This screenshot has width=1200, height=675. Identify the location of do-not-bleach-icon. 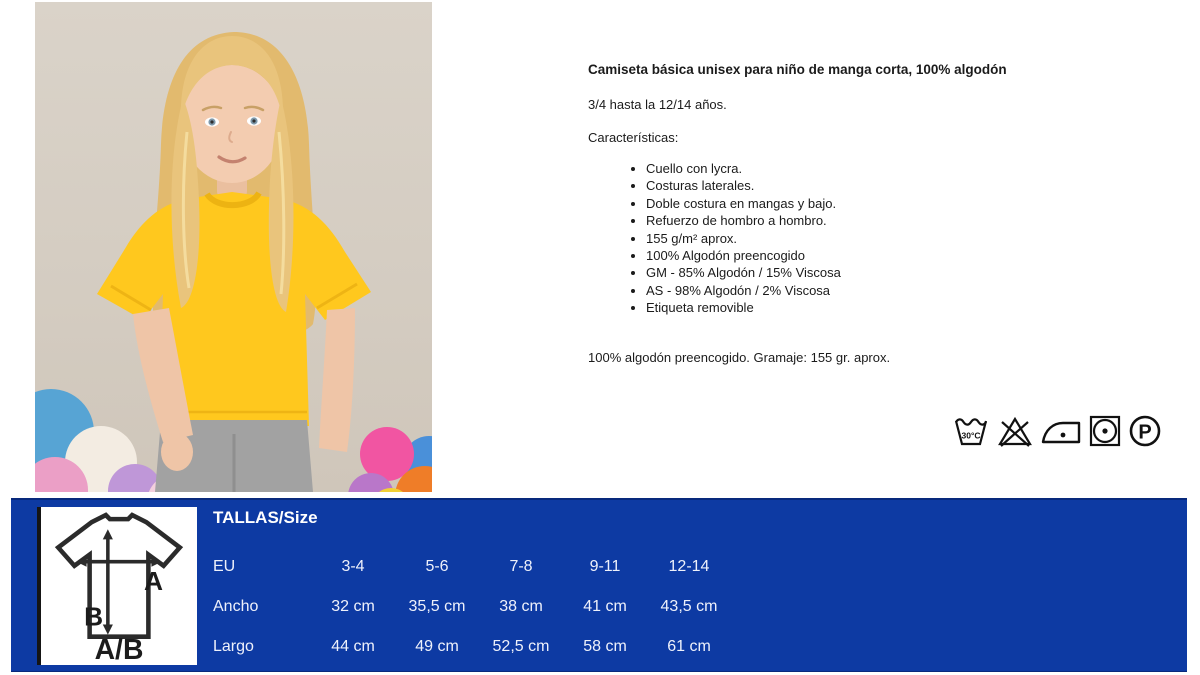
(1015, 431).